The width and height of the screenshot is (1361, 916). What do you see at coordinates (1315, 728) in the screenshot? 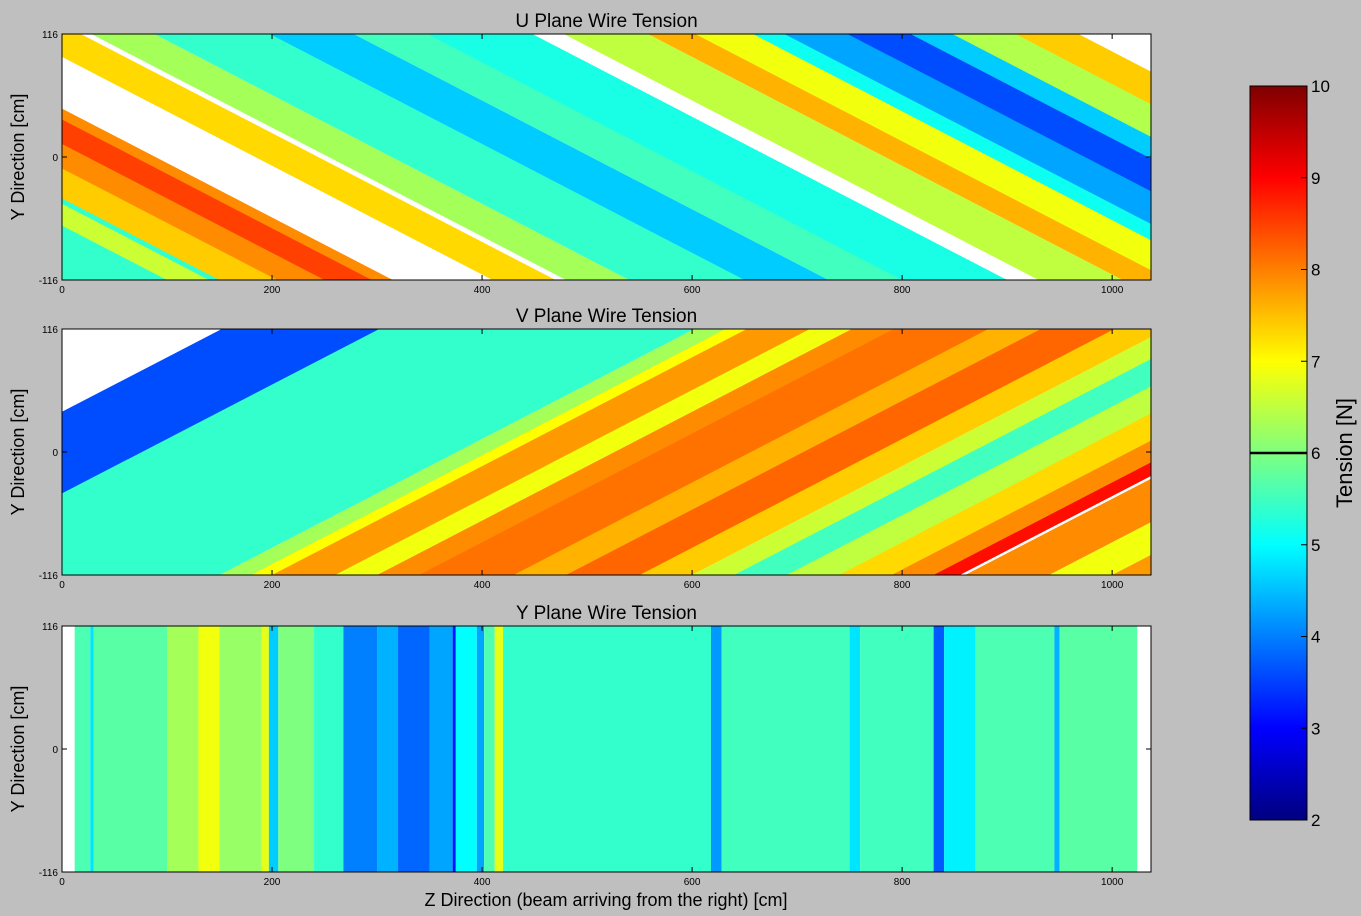
I see `colorbar-tick-label: 3` at bounding box center [1315, 728].